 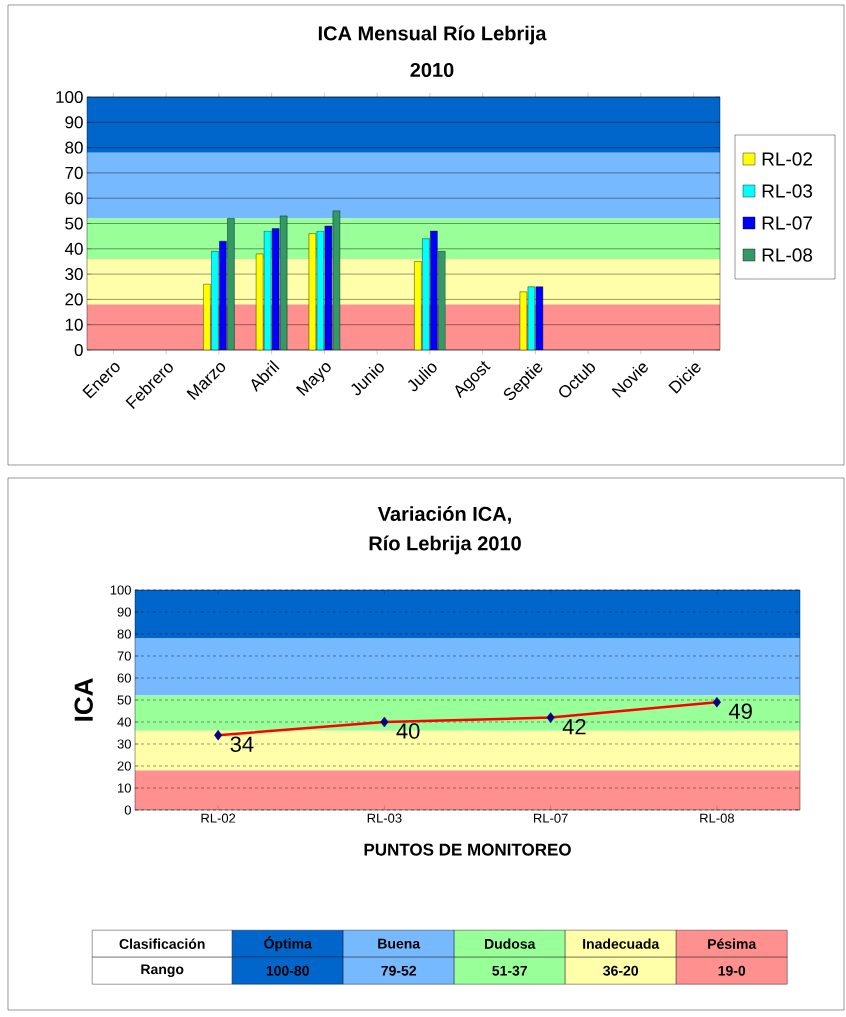 I want to click on legend-label: RL-07, so click(x=787, y=223).